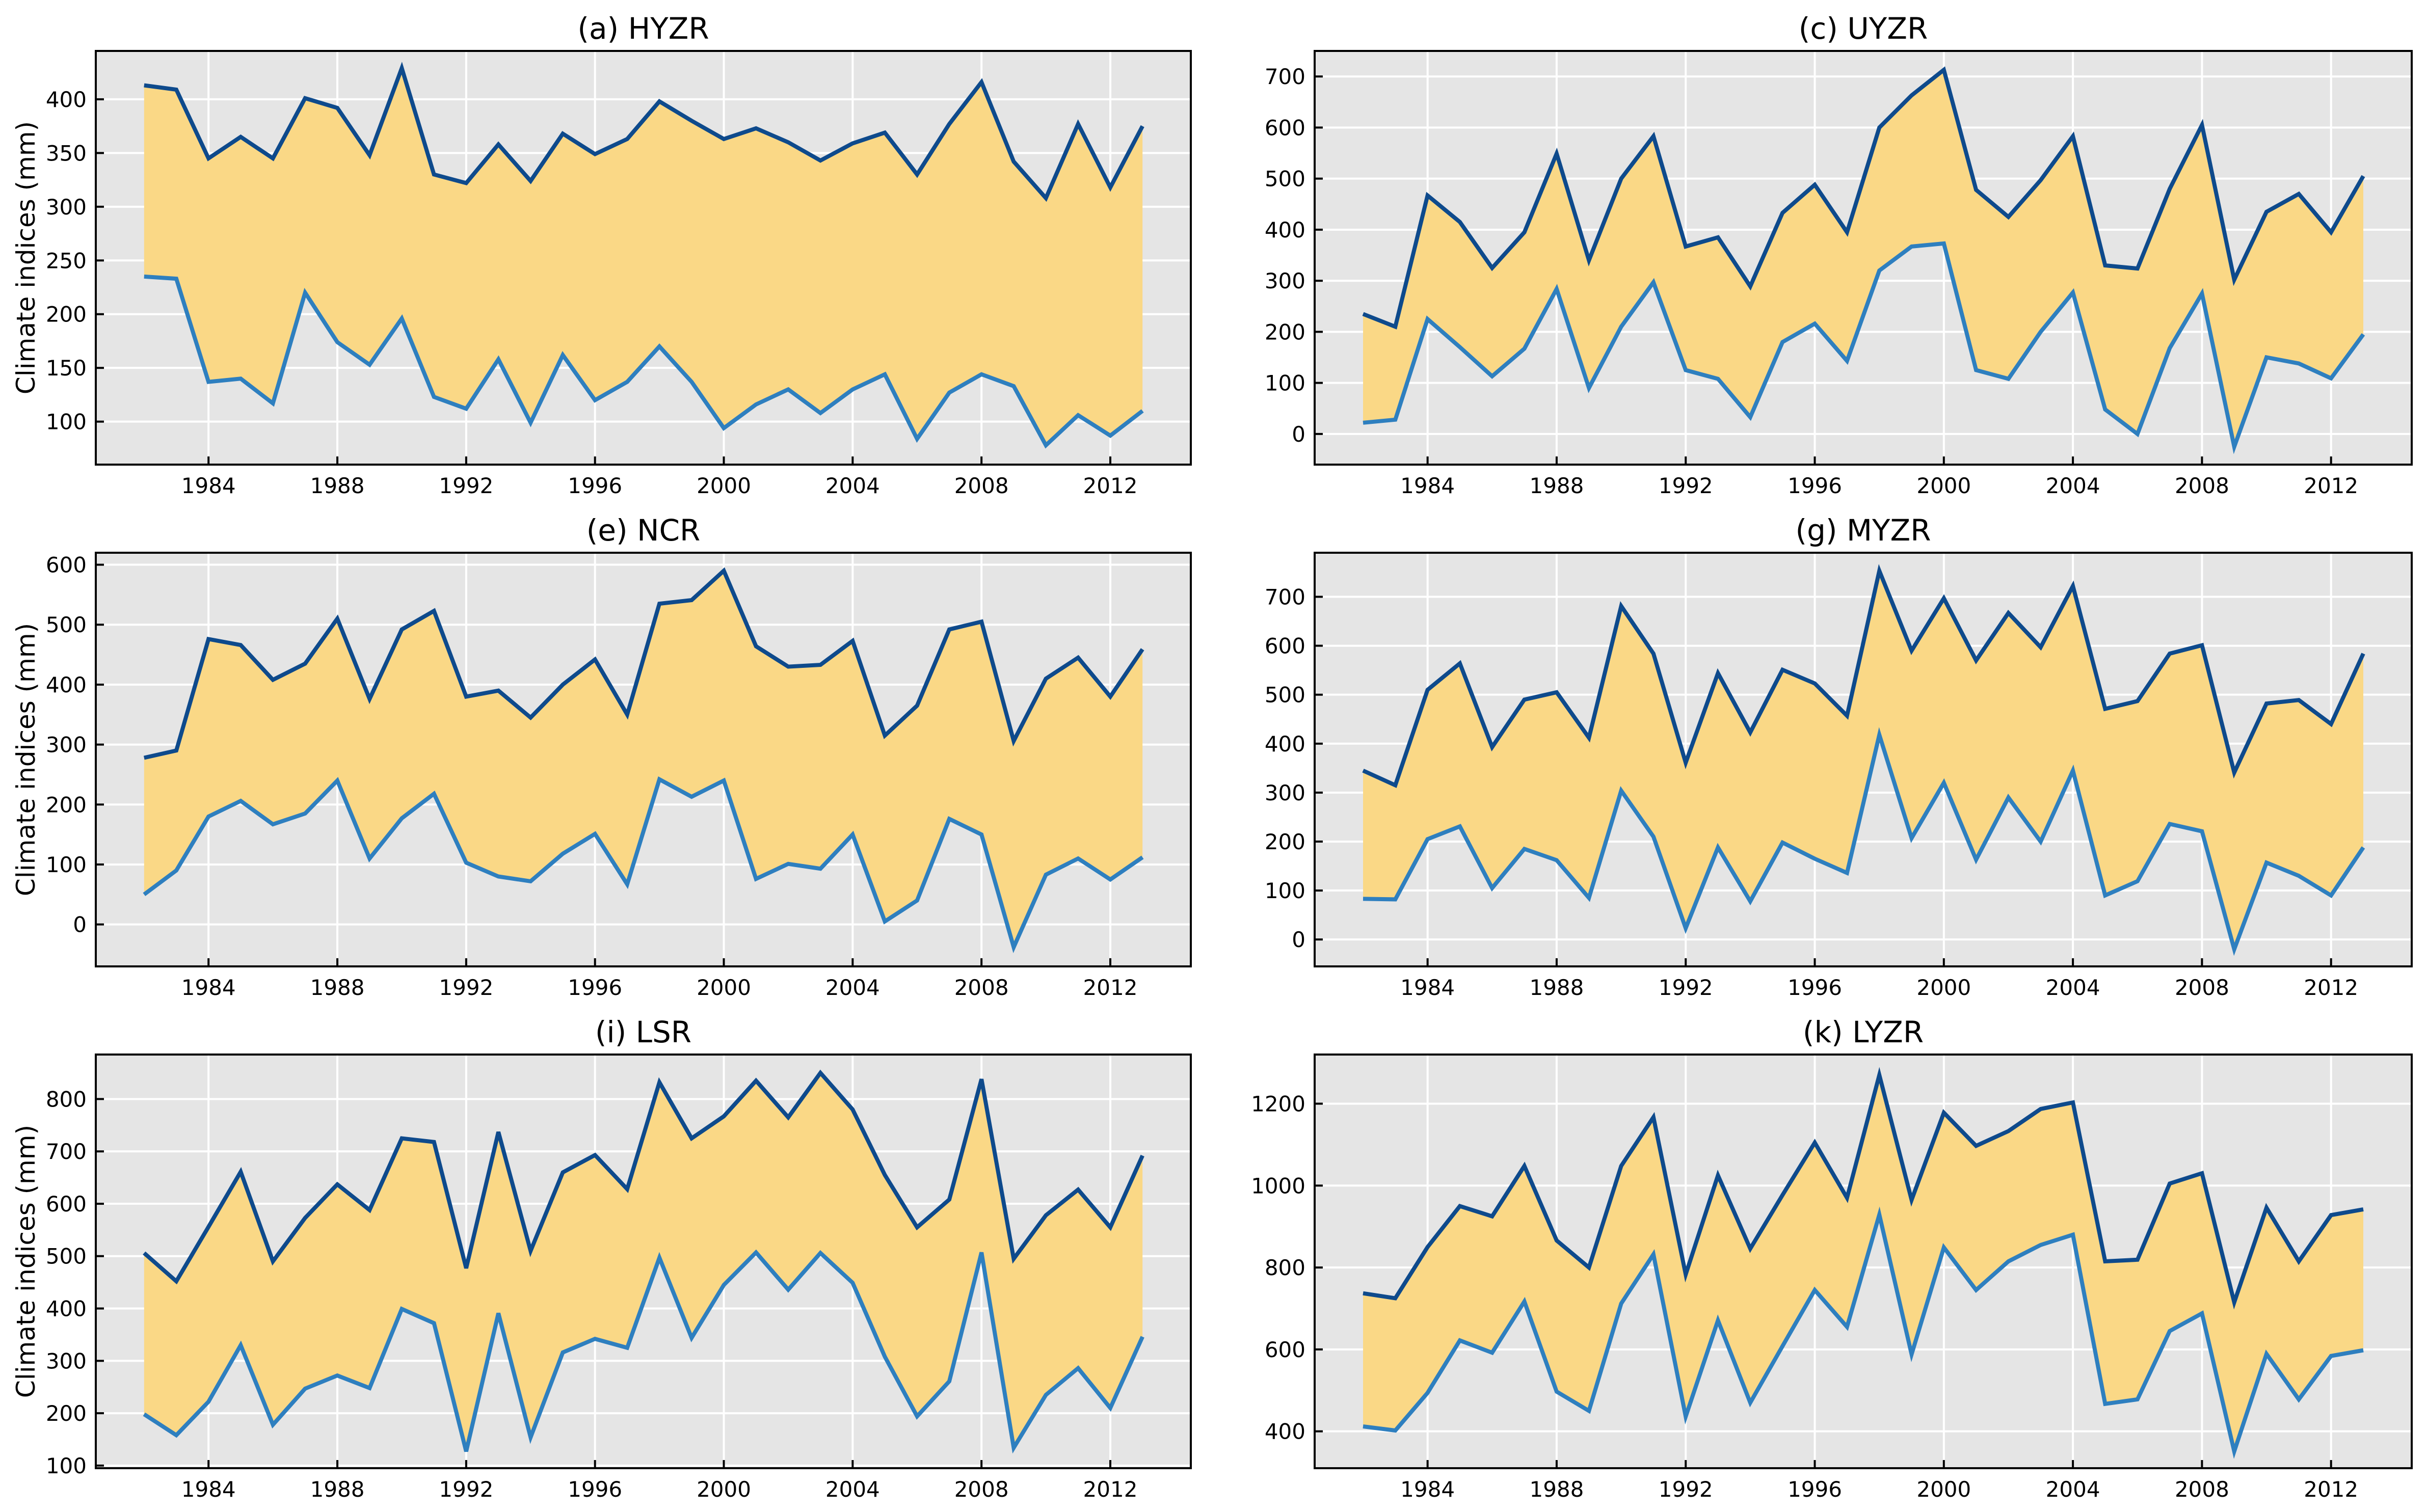 The width and height of the screenshot is (2427, 1512). What do you see at coordinates (1278, 1103) in the screenshot?
I see `y-tick-label: 1200` at bounding box center [1278, 1103].